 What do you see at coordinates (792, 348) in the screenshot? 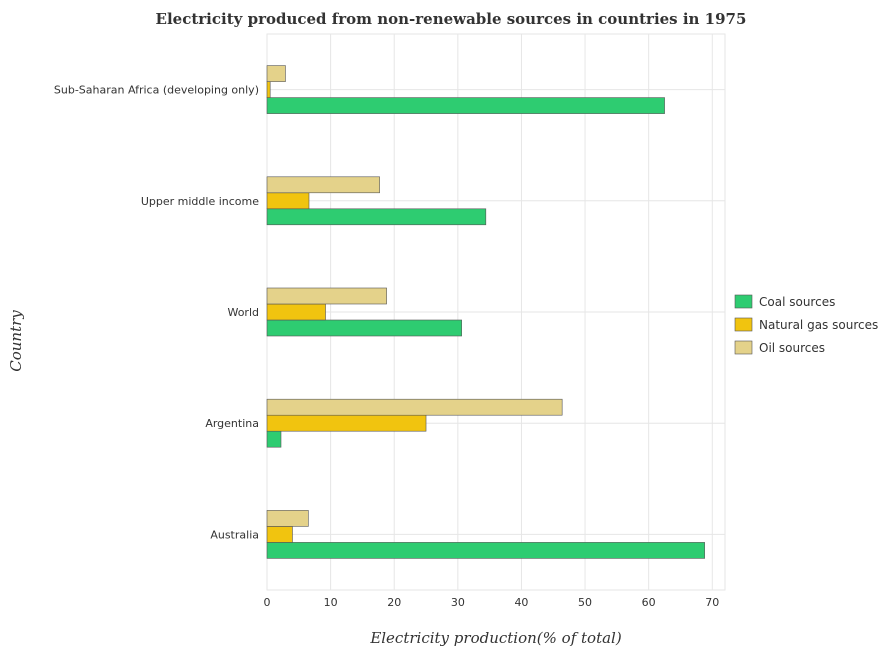
I see `legend-label: Oil sources` at bounding box center [792, 348].